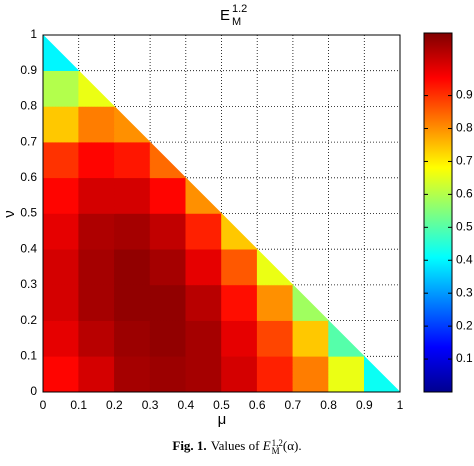 The width and height of the screenshot is (474, 466). Describe the element at coordinates (43, 405) in the screenshot. I see `x-tick-label: 0` at that location.